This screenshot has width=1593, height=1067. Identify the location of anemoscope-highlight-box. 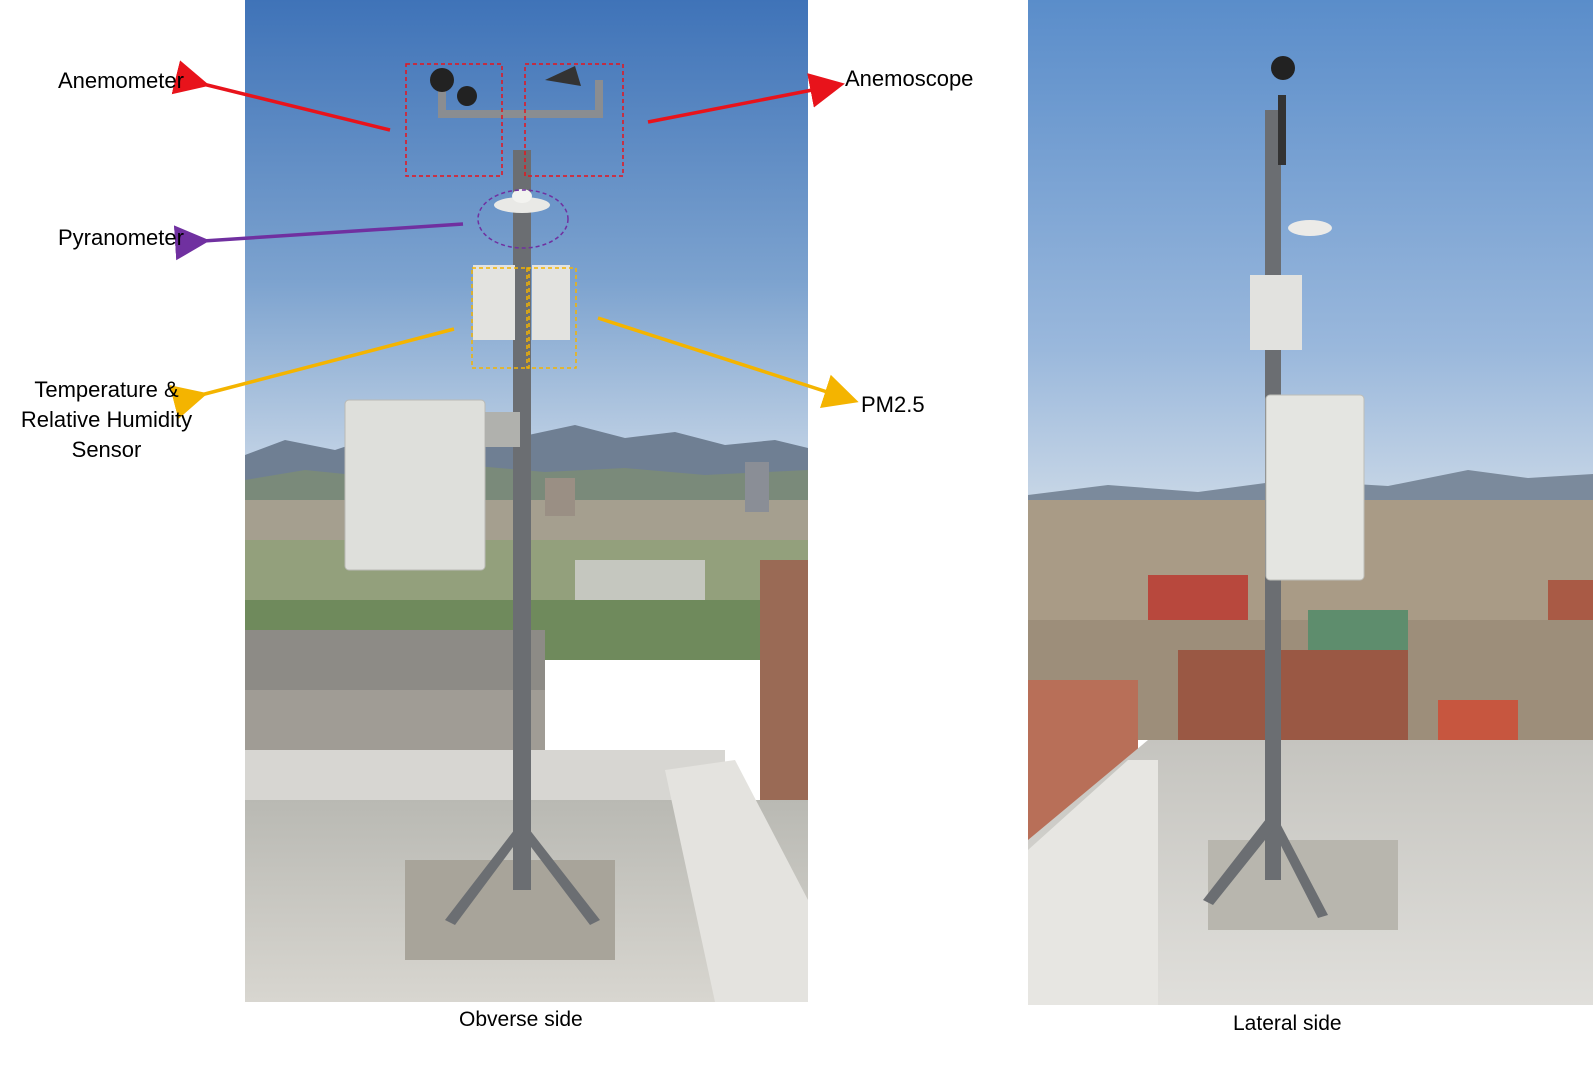
(574, 120).